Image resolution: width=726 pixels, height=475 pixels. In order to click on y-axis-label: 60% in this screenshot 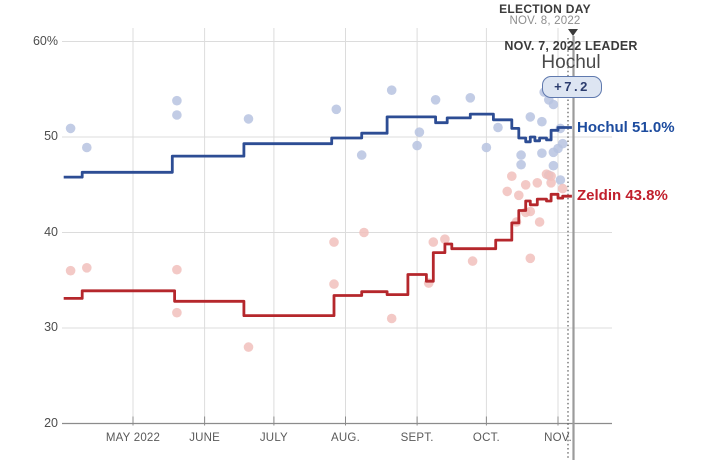, I will do `click(45, 40)`.